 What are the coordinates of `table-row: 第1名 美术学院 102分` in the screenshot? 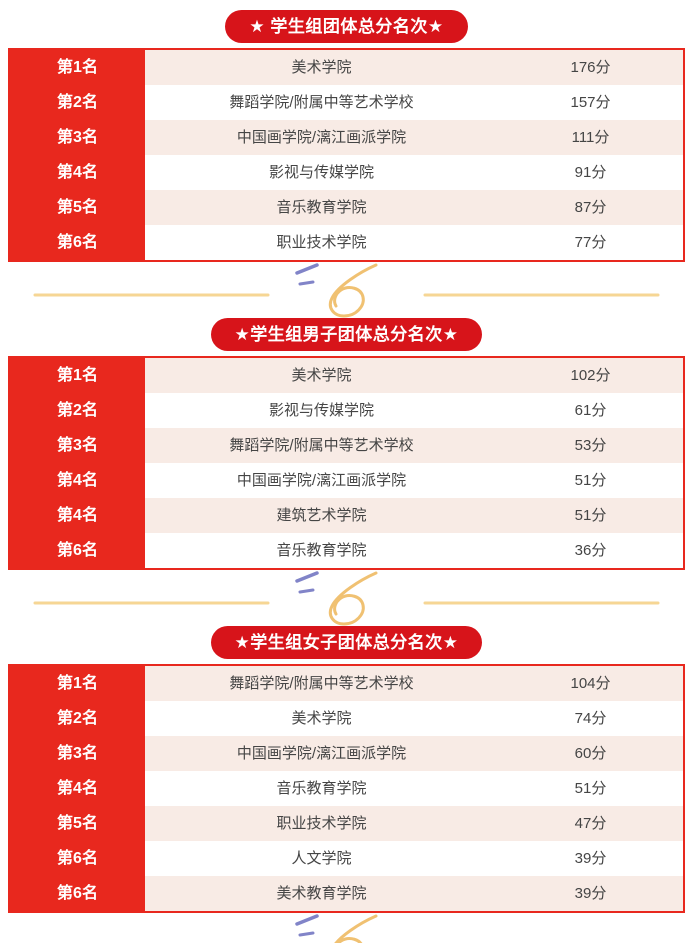 It's located at (346, 375).